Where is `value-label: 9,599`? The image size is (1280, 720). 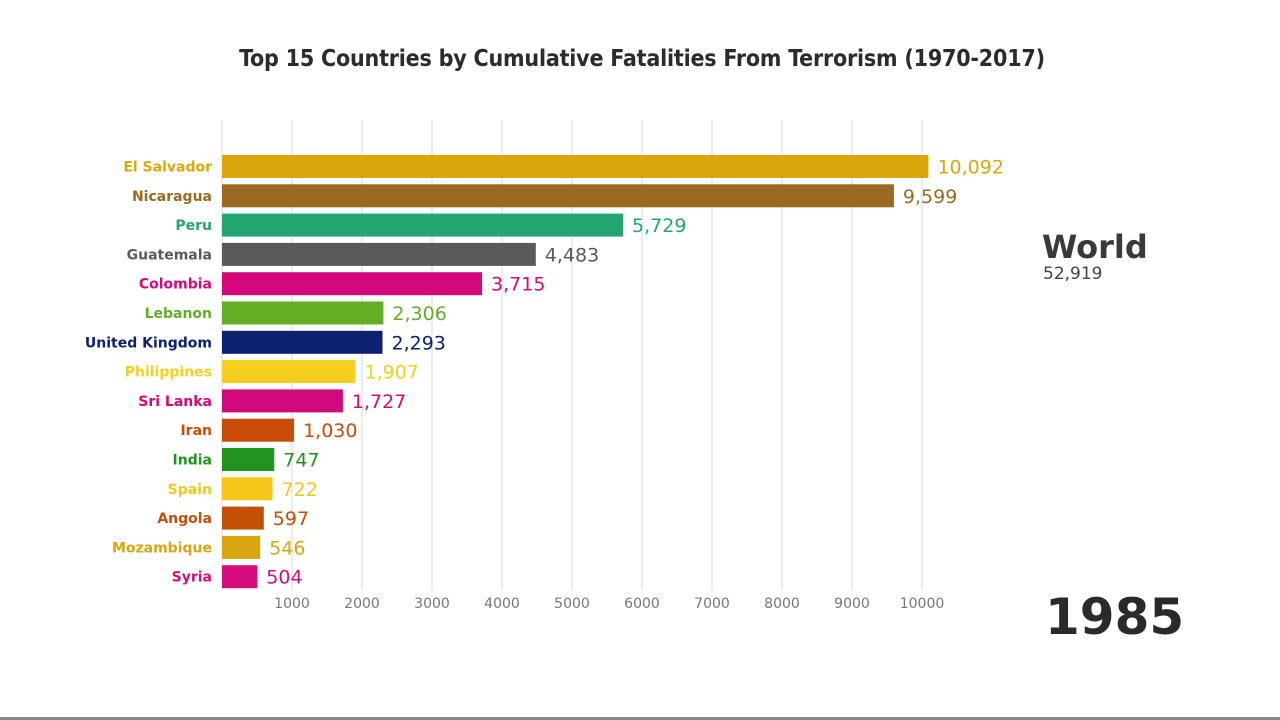
value-label: 9,599 is located at coordinates (930, 197).